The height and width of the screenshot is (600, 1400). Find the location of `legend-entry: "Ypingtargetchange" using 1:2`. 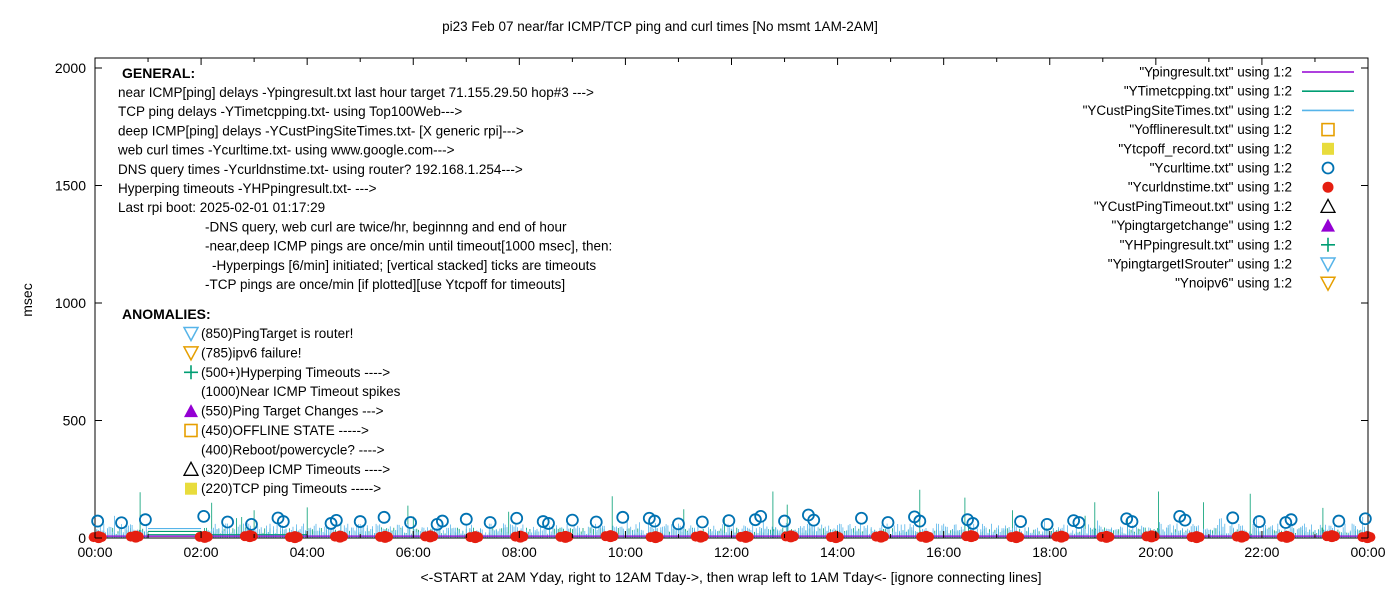

legend-entry: "Ypingtargetchange" using 1:2 is located at coordinates (1223, 225).